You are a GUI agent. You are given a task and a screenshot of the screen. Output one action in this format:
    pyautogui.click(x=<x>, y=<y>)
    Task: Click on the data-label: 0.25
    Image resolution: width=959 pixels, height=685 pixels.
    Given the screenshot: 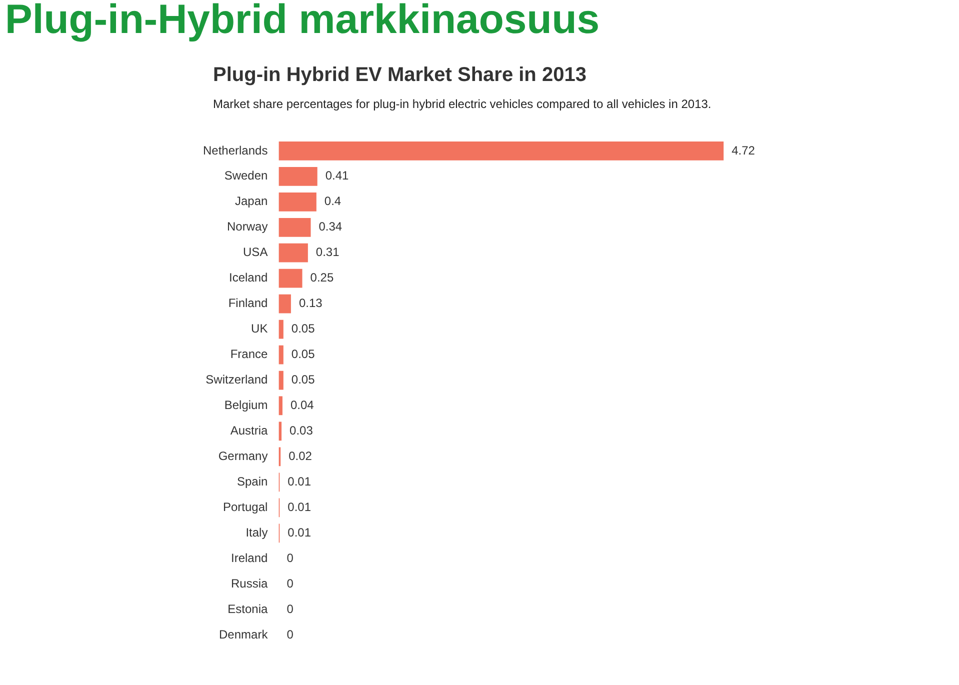 What is the action you would take?
    pyautogui.click(x=322, y=277)
    